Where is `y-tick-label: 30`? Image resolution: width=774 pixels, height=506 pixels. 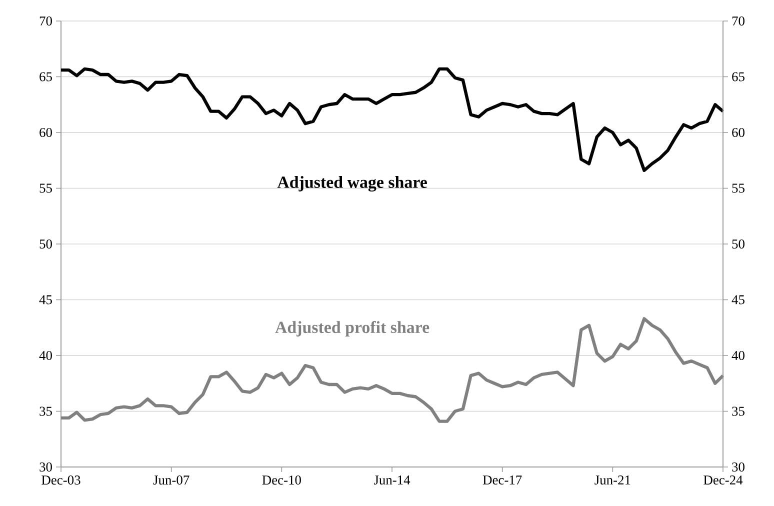 y-tick-label: 30 is located at coordinates (46, 467).